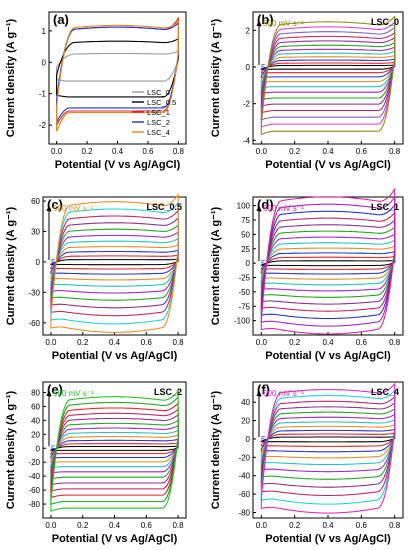 The height and width of the screenshot is (550, 410). What do you see at coordinates (44, 31) in the screenshot?
I see `y-tick-label: 1` at bounding box center [44, 31].